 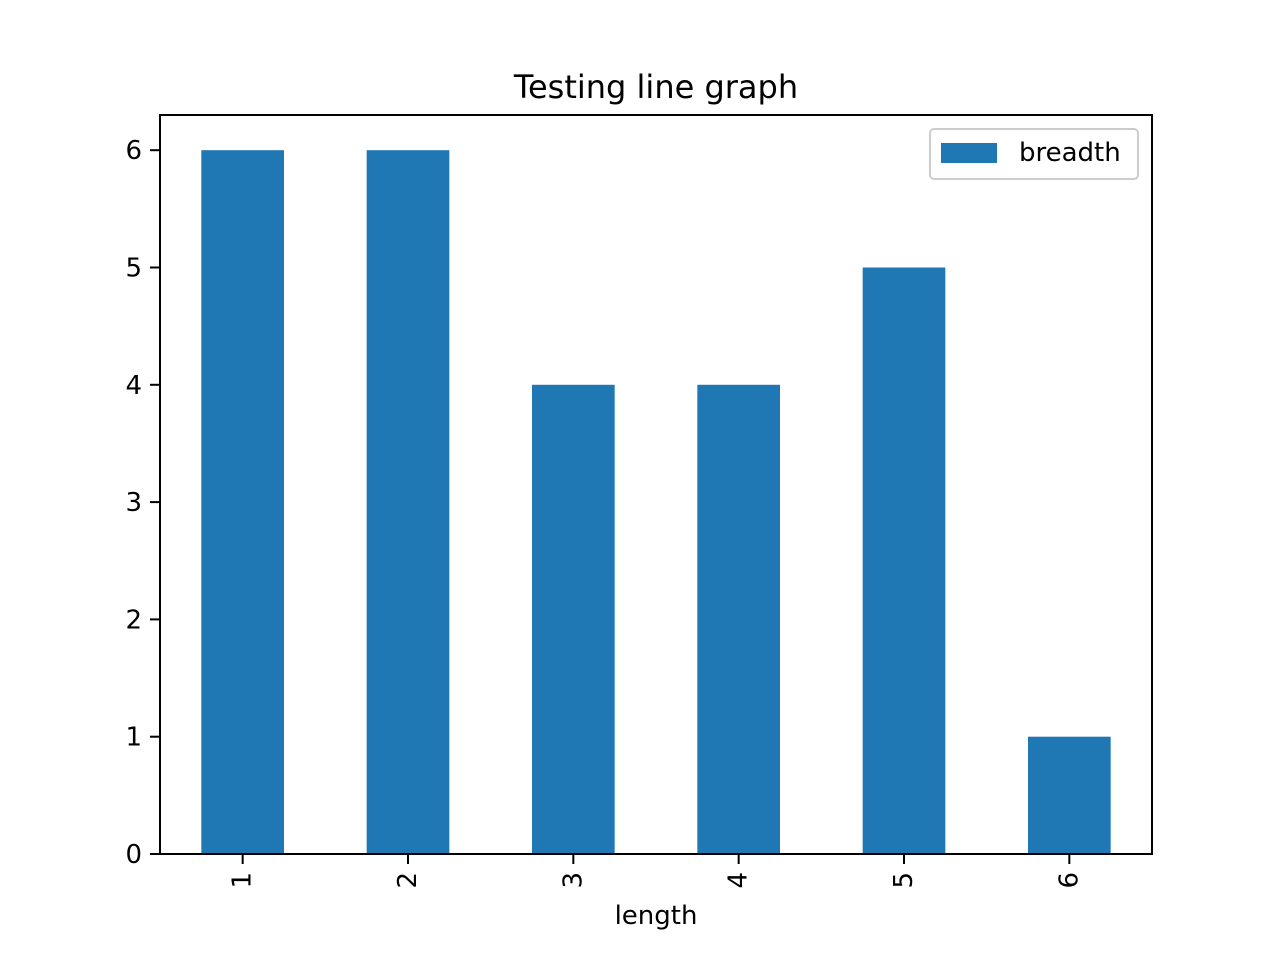 I want to click on x-axis-ticks: 1 2 3 4 5 6, so click(x=656, y=871).